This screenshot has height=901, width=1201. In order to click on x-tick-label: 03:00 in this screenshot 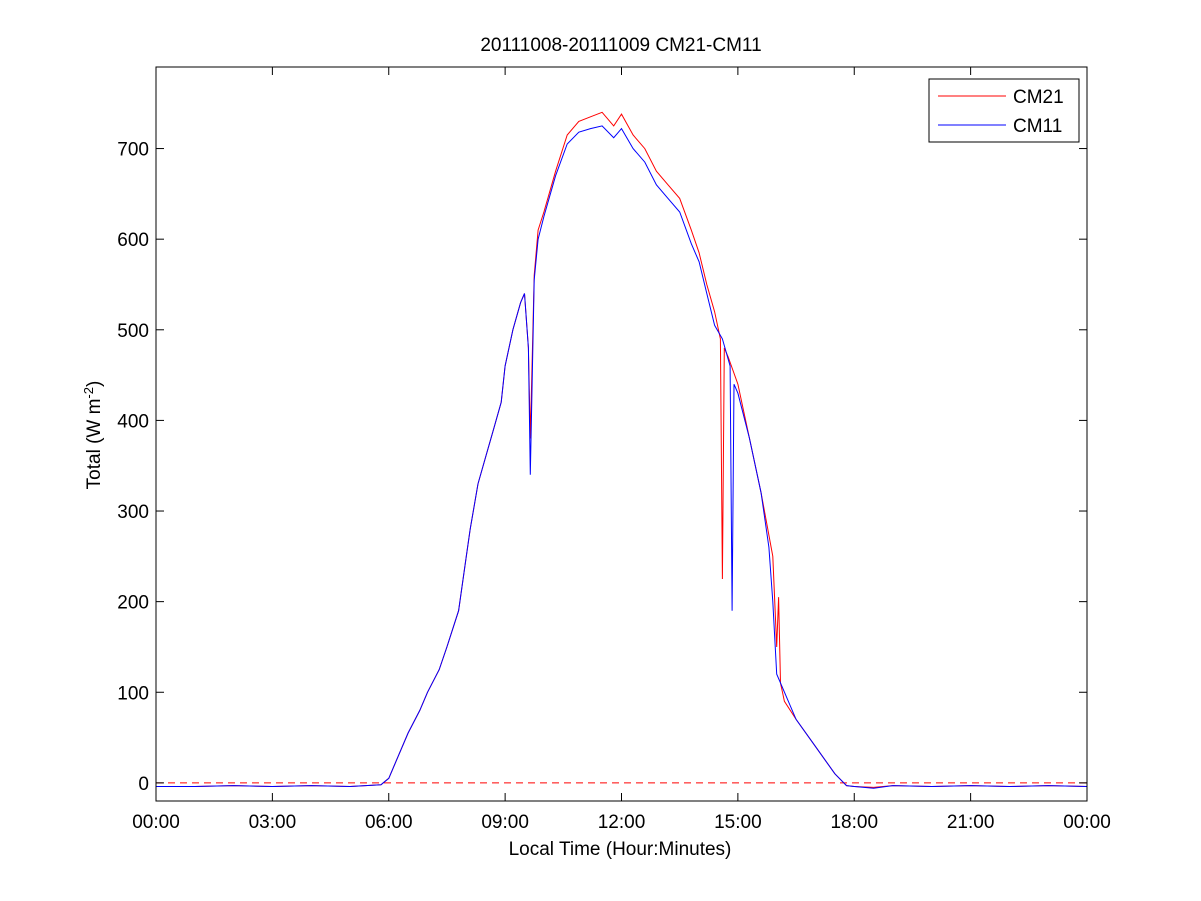, I will do `click(273, 822)`.